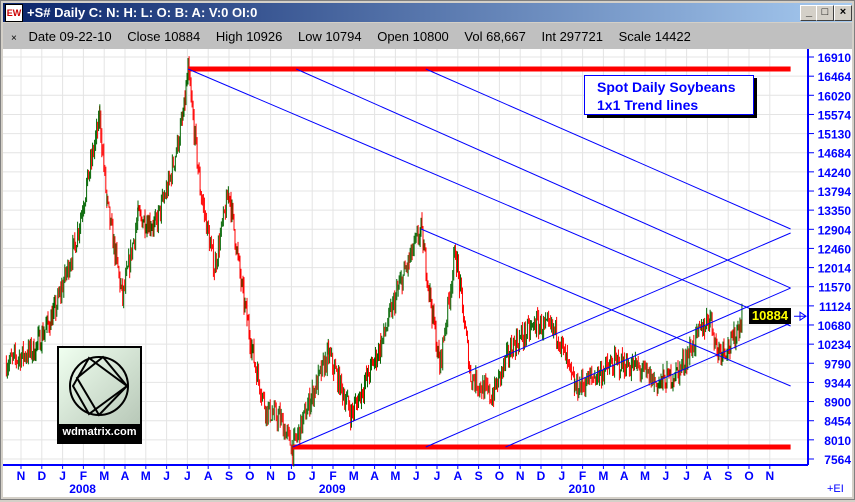 This screenshot has width=855, height=502. Describe the element at coordinates (835, 58) in the screenshot. I see `y-tick-label: 16910` at that location.